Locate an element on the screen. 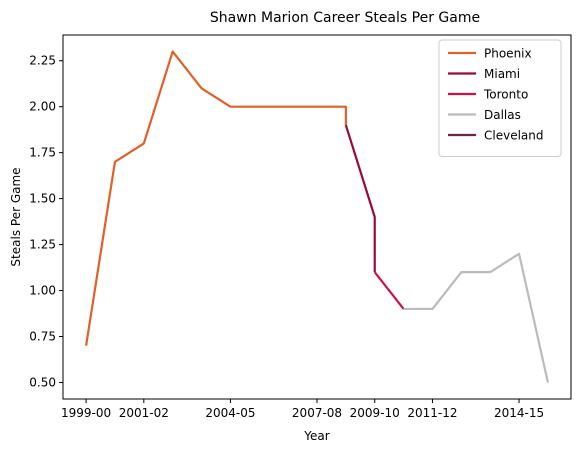  x-tick-label: 2001-02 is located at coordinates (144, 413).